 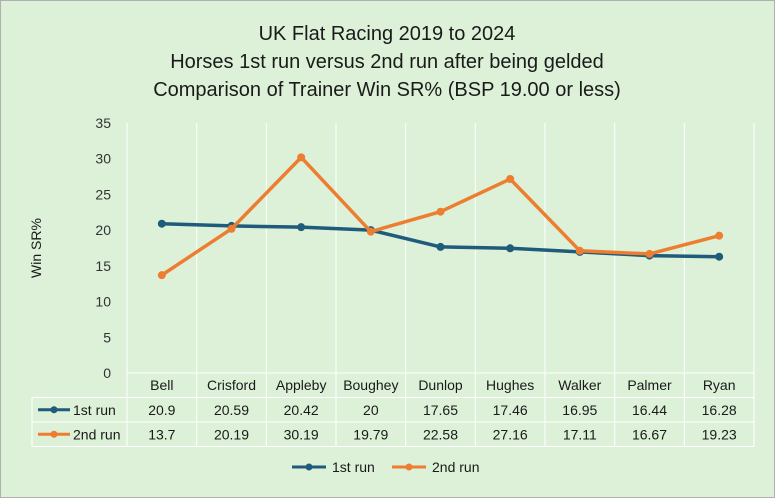 I want to click on table-cell-value: 27.16, so click(x=510, y=434).